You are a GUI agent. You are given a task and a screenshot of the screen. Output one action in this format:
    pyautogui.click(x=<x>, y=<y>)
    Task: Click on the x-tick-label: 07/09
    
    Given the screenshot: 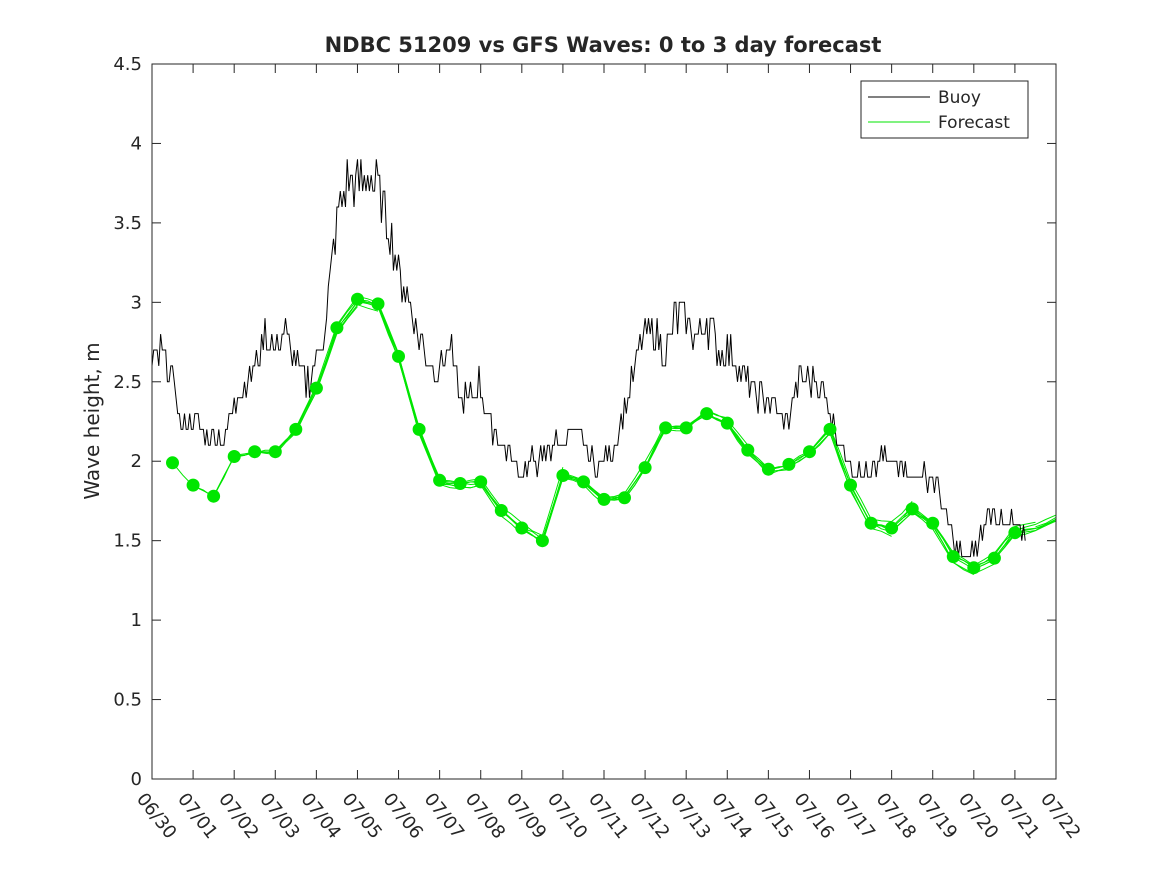 What is the action you would take?
    pyautogui.click(x=526, y=816)
    